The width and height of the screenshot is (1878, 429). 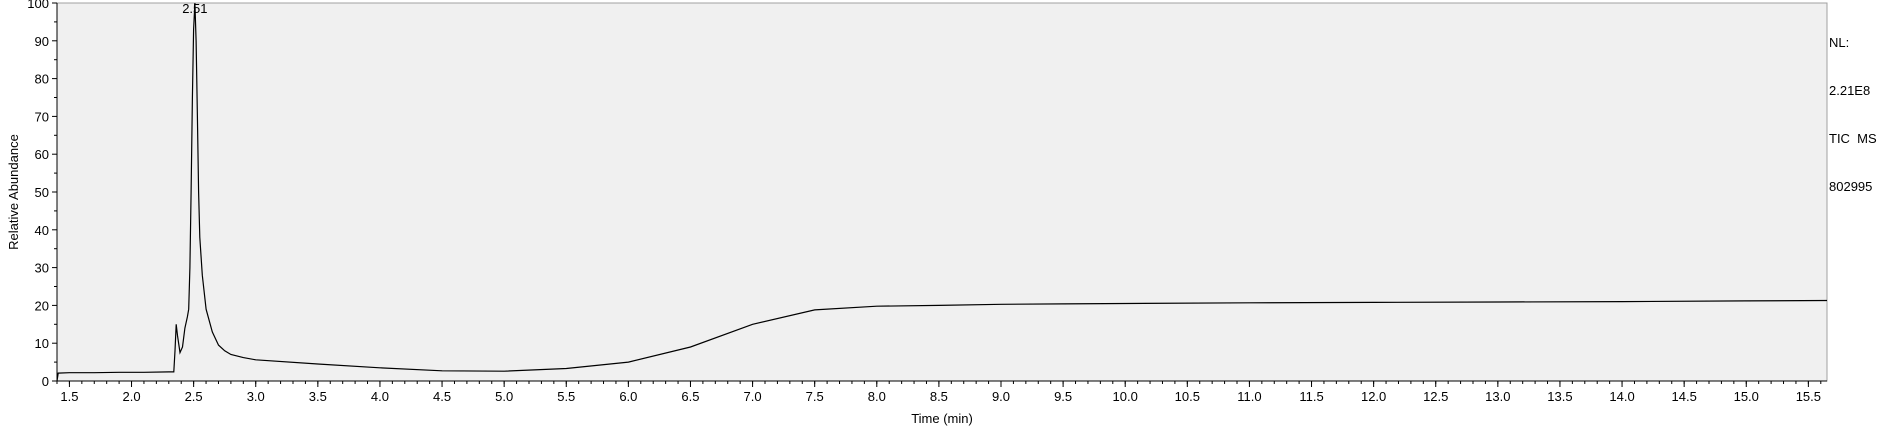 What do you see at coordinates (877, 396) in the screenshot?
I see `x-tick-label: 8.0` at bounding box center [877, 396].